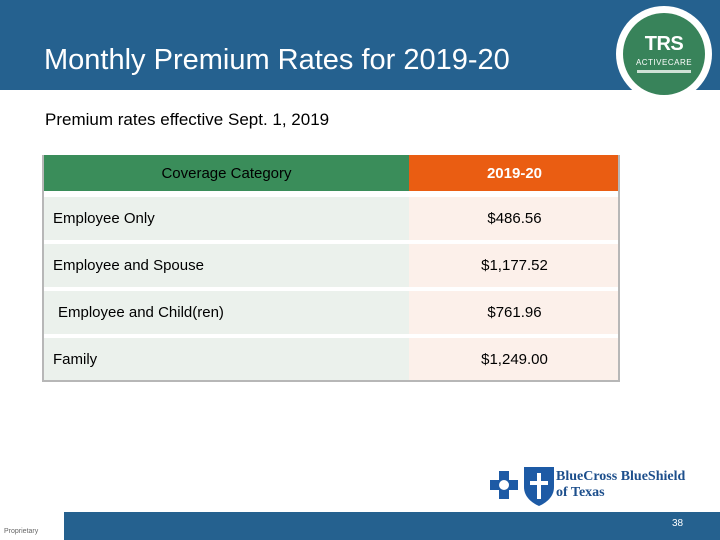 The width and height of the screenshot is (720, 540). What do you see at coordinates (187, 119) in the screenshot?
I see `subtitle: Premium rates effective Sept. 1, 2019` at bounding box center [187, 119].